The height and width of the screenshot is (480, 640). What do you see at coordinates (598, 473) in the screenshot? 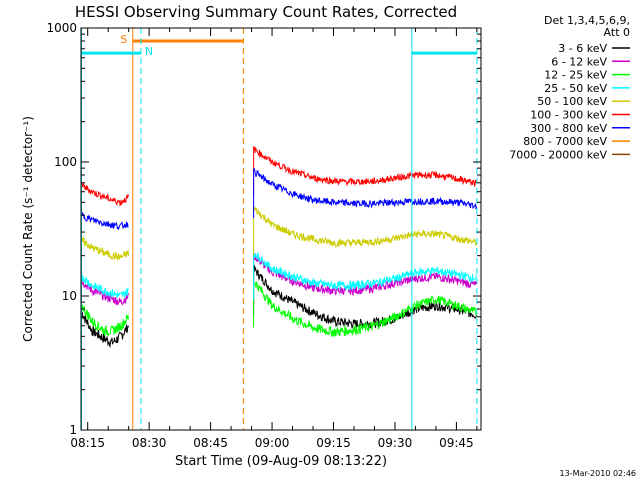
I see `footer-date: 13-Mar-2010 02:46` at bounding box center [598, 473].